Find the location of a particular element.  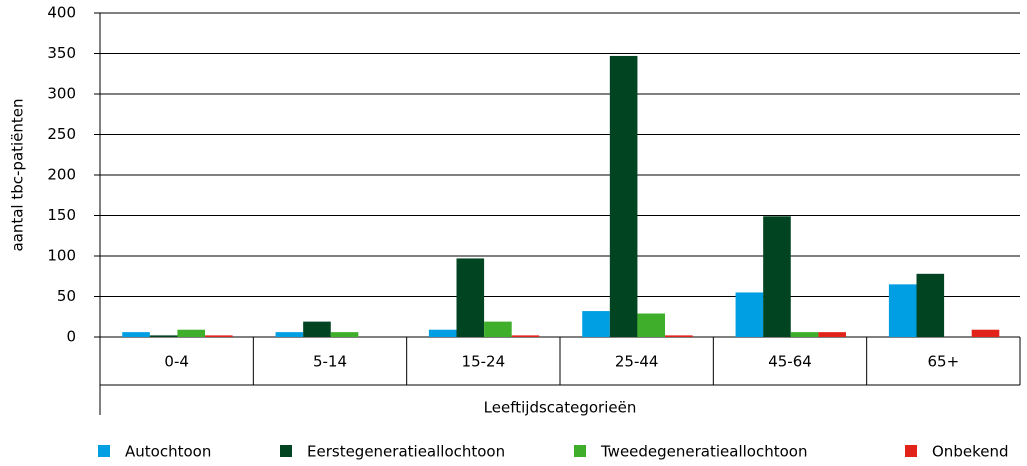

y-axis-title: aantal tbc-patiënten is located at coordinates (18, 174).